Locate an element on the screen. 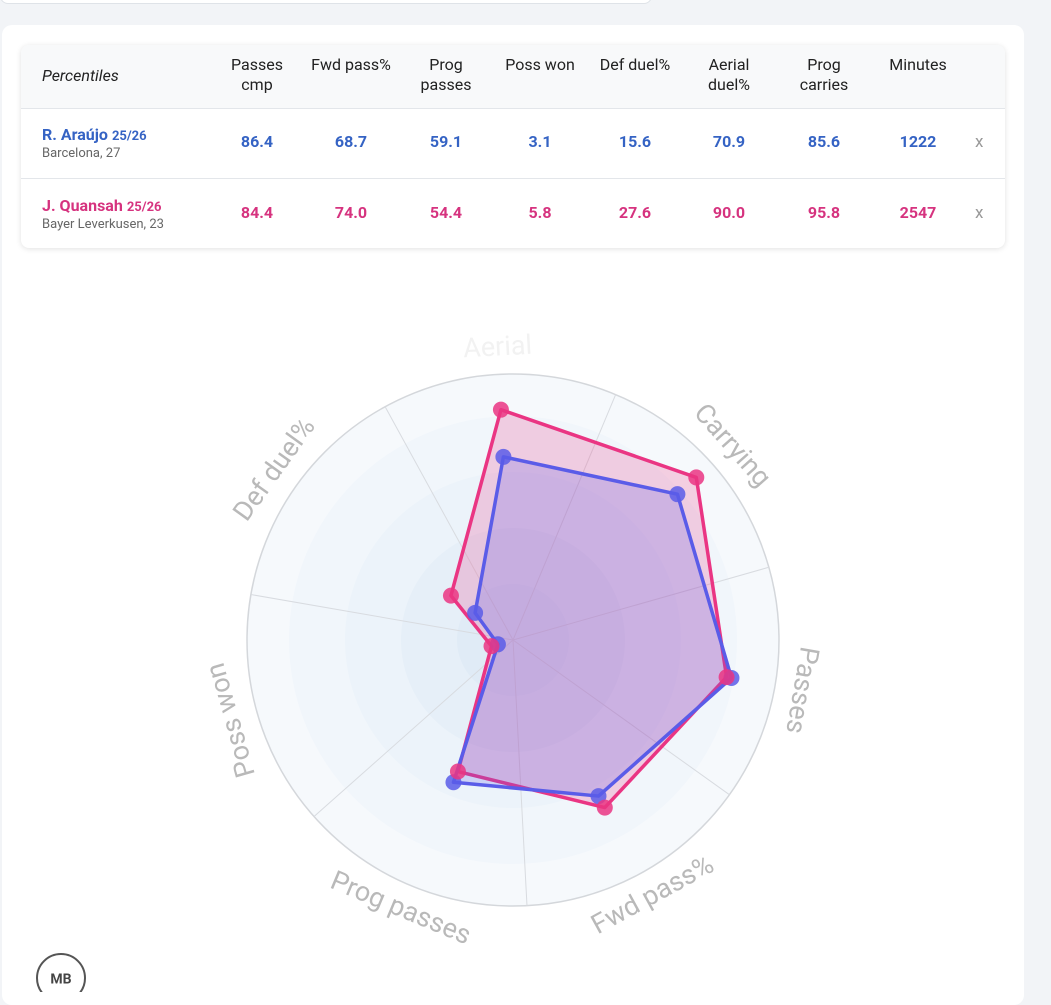  value-cell: 74.0 is located at coordinates (351, 212).